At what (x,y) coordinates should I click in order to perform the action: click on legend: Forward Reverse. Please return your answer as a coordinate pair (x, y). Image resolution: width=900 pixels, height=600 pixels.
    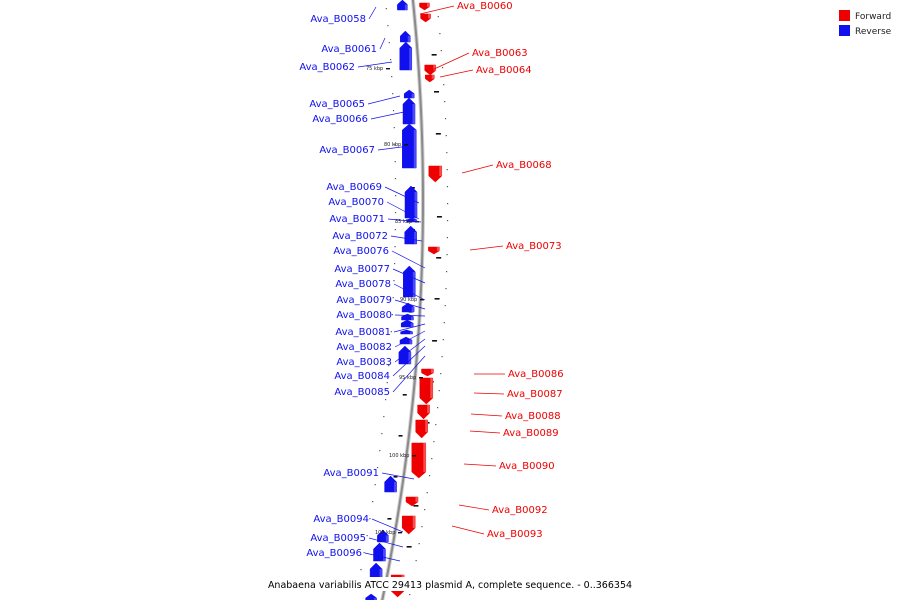
    Looking at the image, I should click on (865, 23).